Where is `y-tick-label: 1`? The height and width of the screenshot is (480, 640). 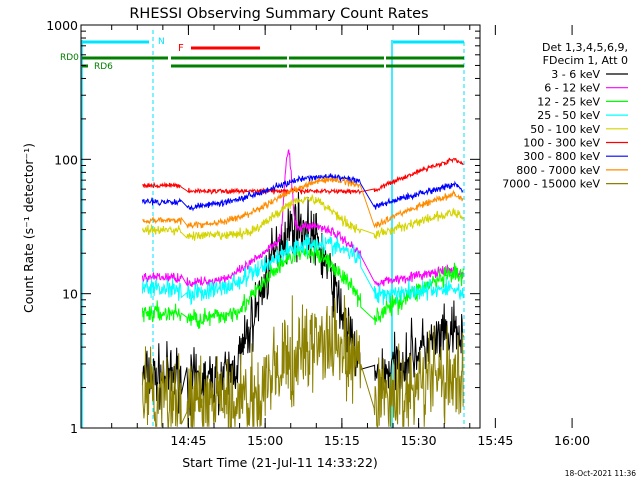
y-tick-label: 1 is located at coordinates (74, 428).